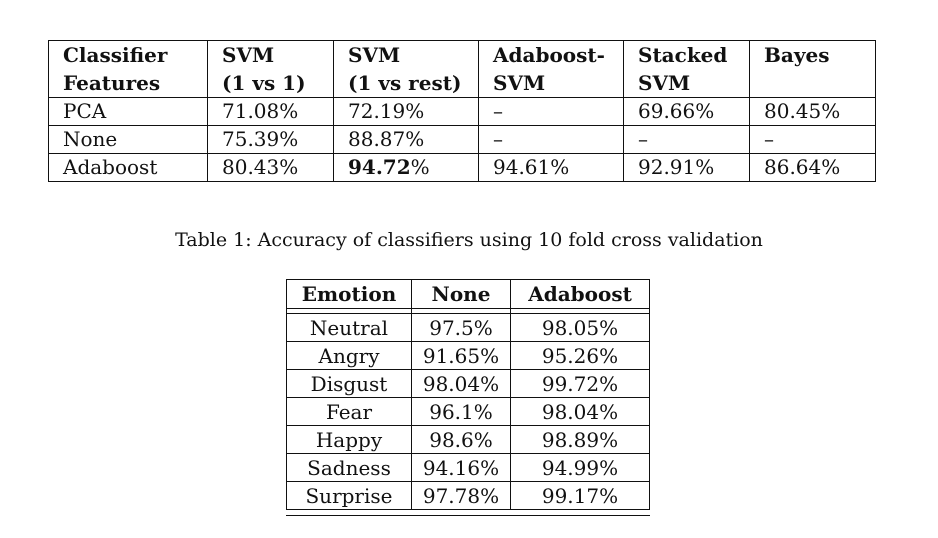 The height and width of the screenshot is (538, 938). What do you see at coordinates (128, 167) in the screenshot?
I see `table-cell: Adaboost` at bounding box center [128, 167].